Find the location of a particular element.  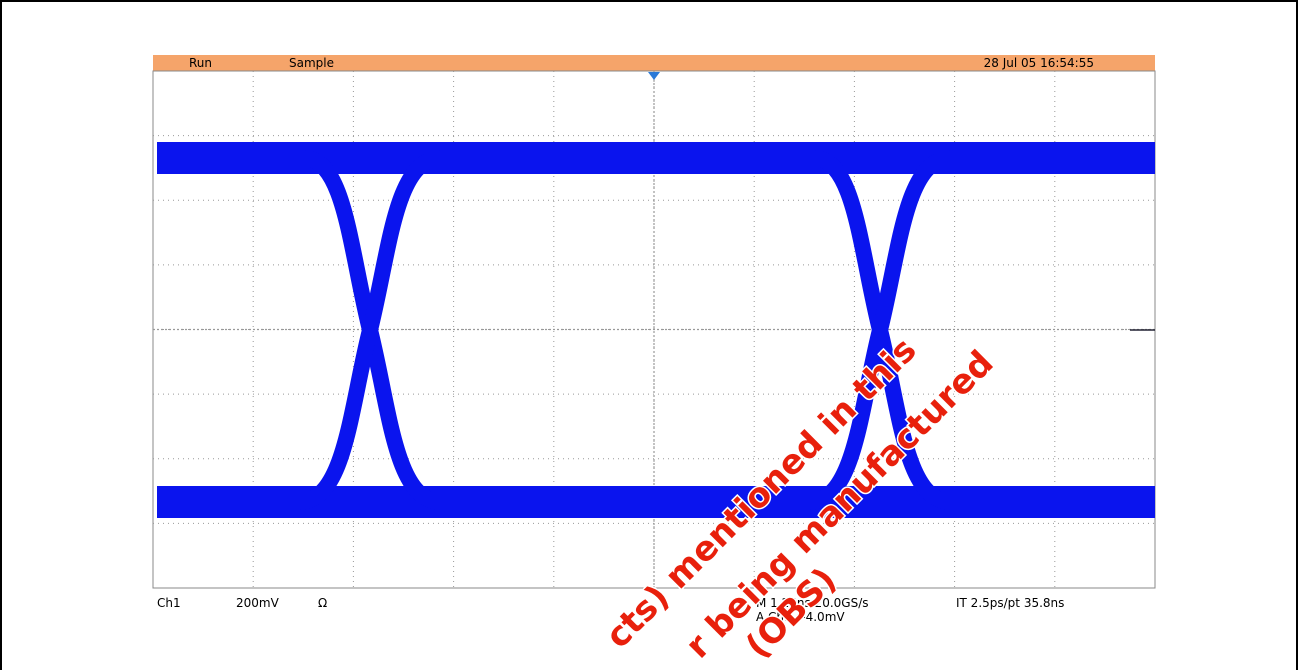

status-bar is located at coordinates (654, 63).